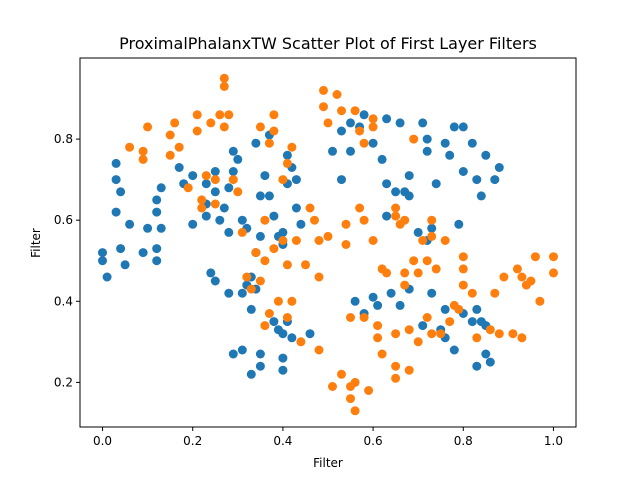 Image resolution: width=640 pixels, height=480 pixels. What do you see at coordinates (373, 441) in the screenshot?
I see `x-tick-label: 0.6` at bounding box center [373, 441].